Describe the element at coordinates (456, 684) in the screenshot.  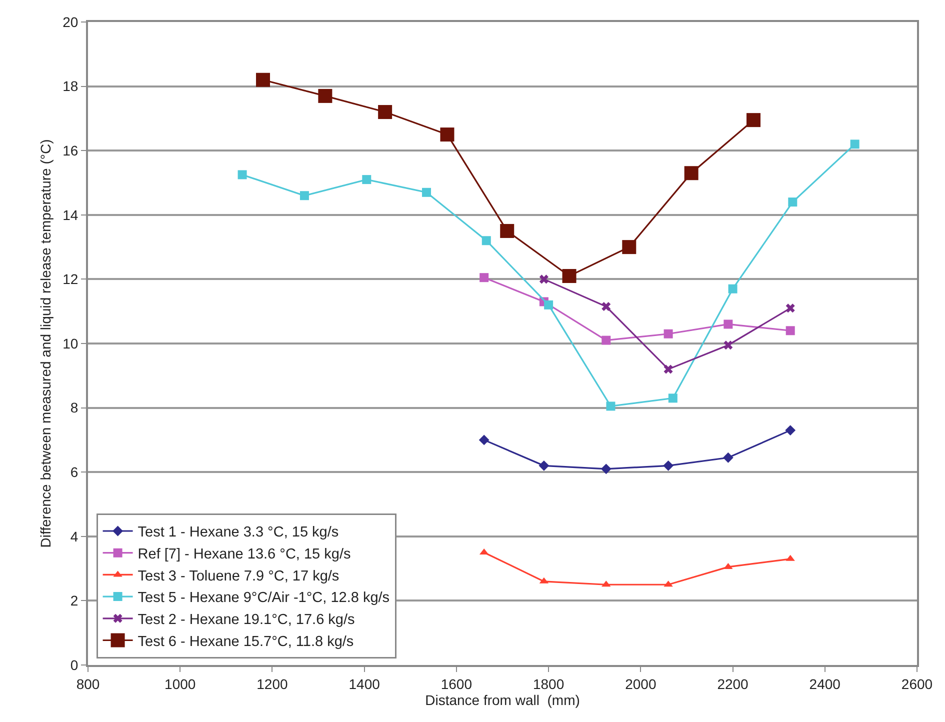
I see `x-tick-label: 1600` at that location.